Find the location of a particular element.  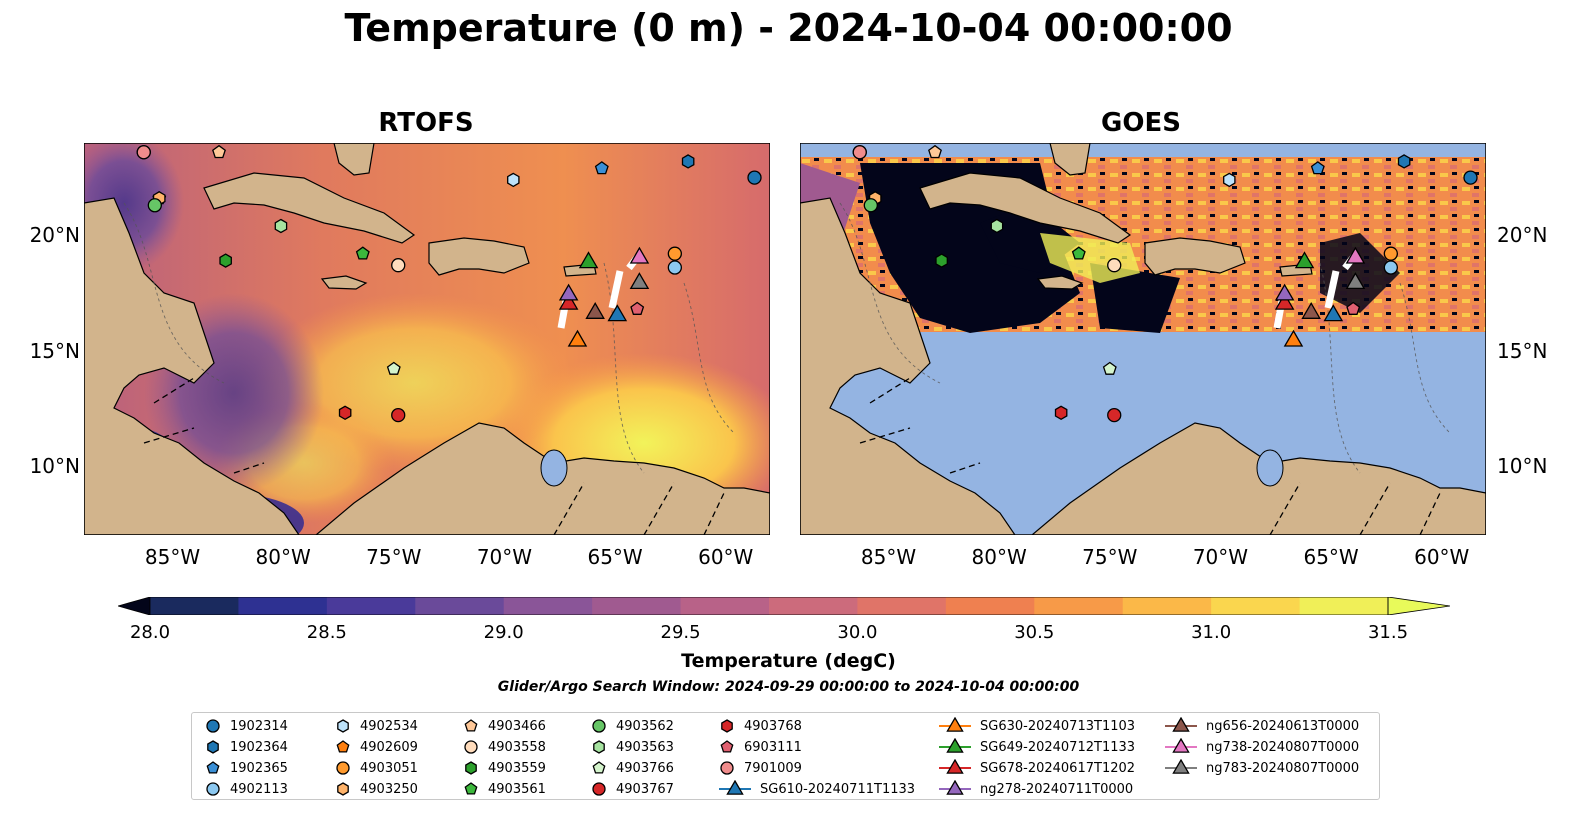

legend-label: 4903766 is located at coordinates (645, 768).